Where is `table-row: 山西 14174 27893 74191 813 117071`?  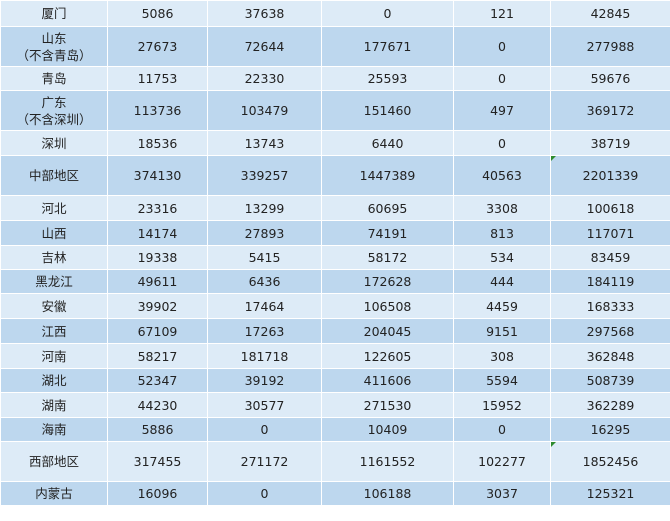
table-row: 山西 14174 27893 74191 813 117071 is located at coordinates (335, 233).